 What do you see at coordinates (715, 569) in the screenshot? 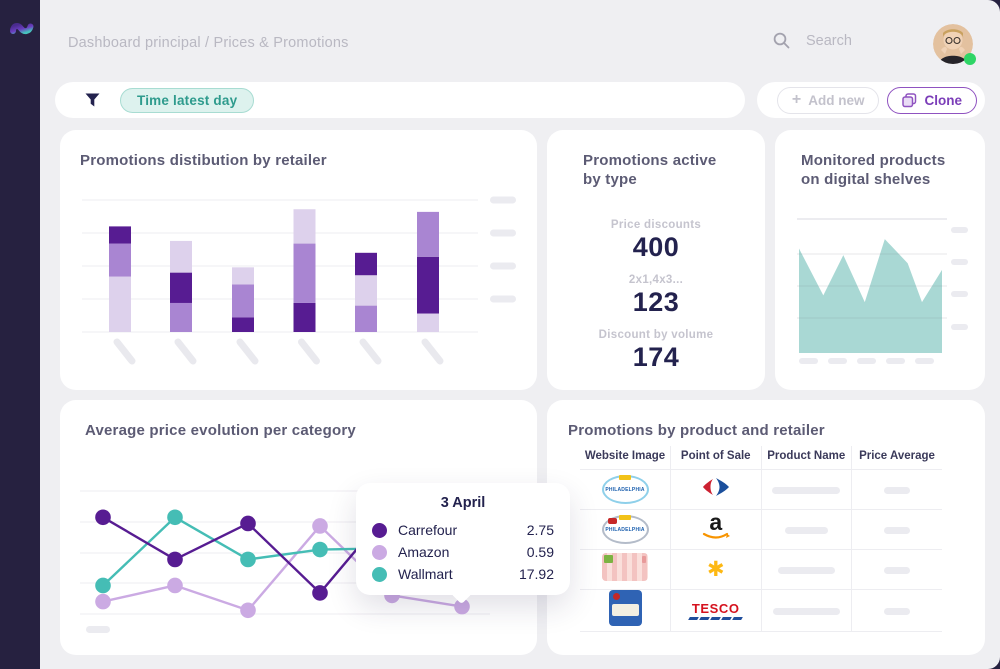
I see `walmart-logo: ✱` at bounding box center [715, 569].